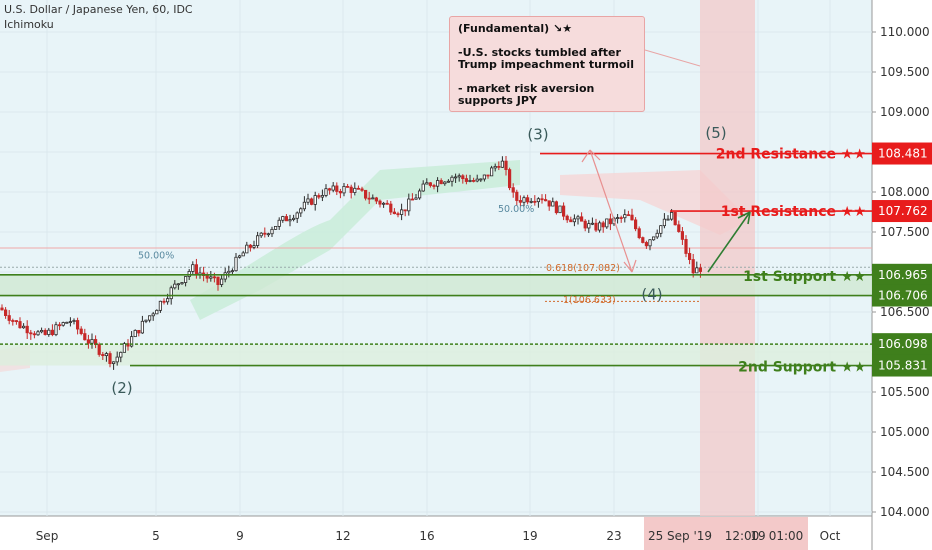 This screenshot has width=932, height=550. I want to click on level-price-label: 106.965, so click(903, 275).